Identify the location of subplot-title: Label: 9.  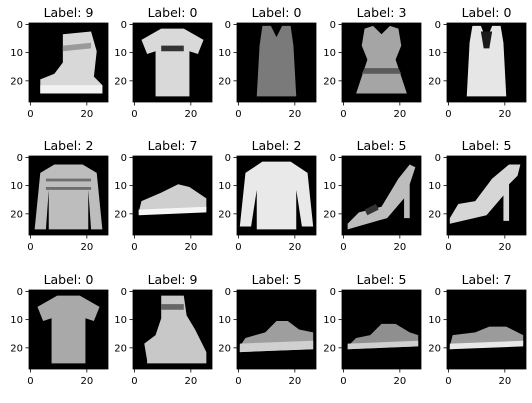
(173, 279).